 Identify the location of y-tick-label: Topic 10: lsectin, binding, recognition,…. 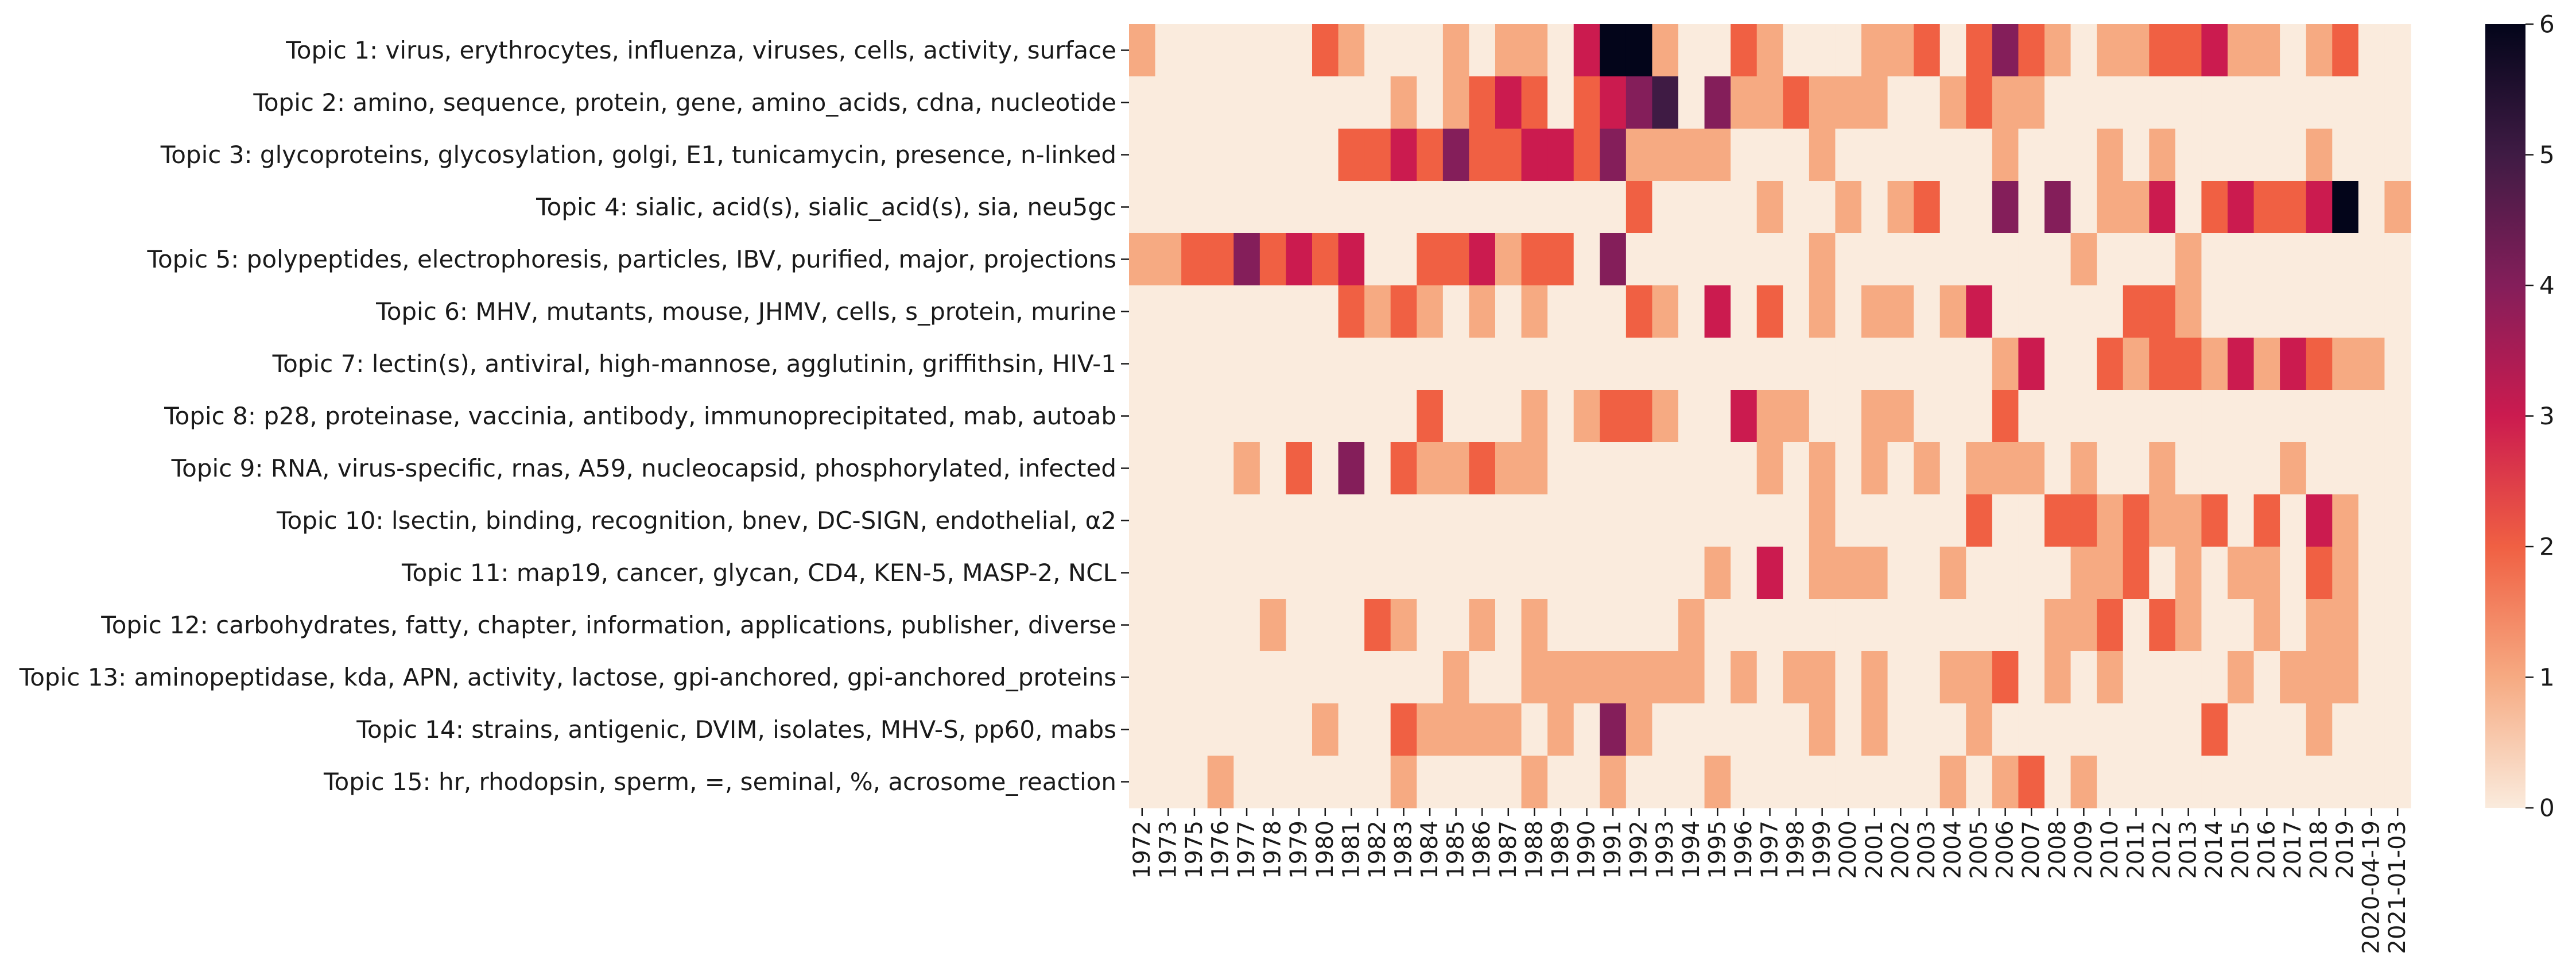
(696, 520).